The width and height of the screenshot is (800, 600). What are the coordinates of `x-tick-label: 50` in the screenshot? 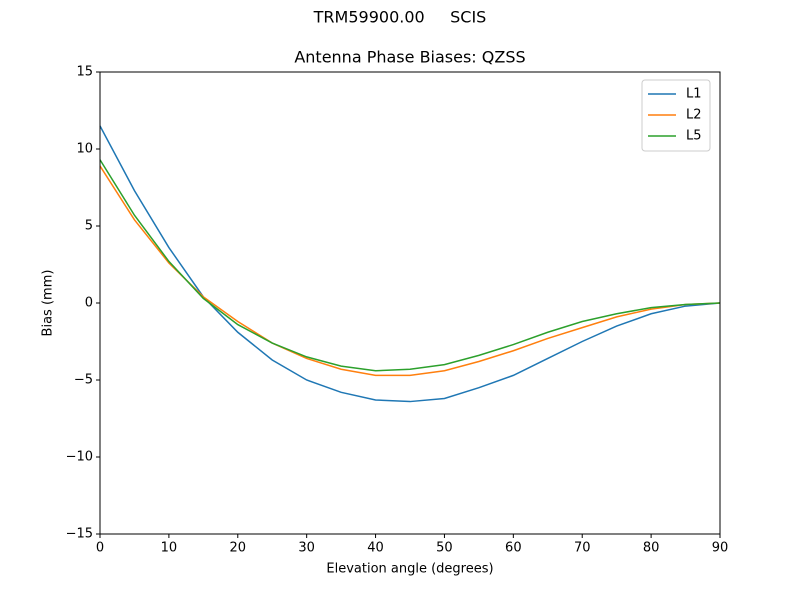 It's located at (444, 548).